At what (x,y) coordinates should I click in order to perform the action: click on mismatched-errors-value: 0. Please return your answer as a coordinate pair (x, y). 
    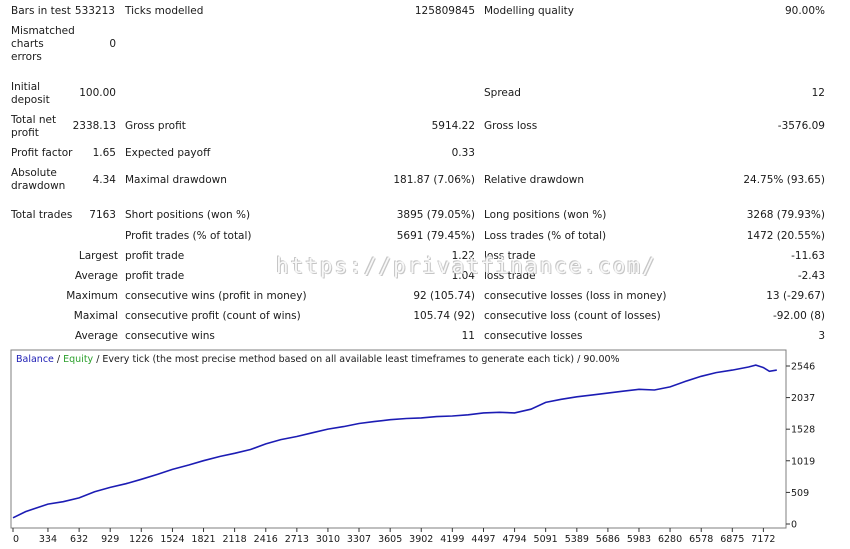
    Looking at the image, I should click on (112, 44).